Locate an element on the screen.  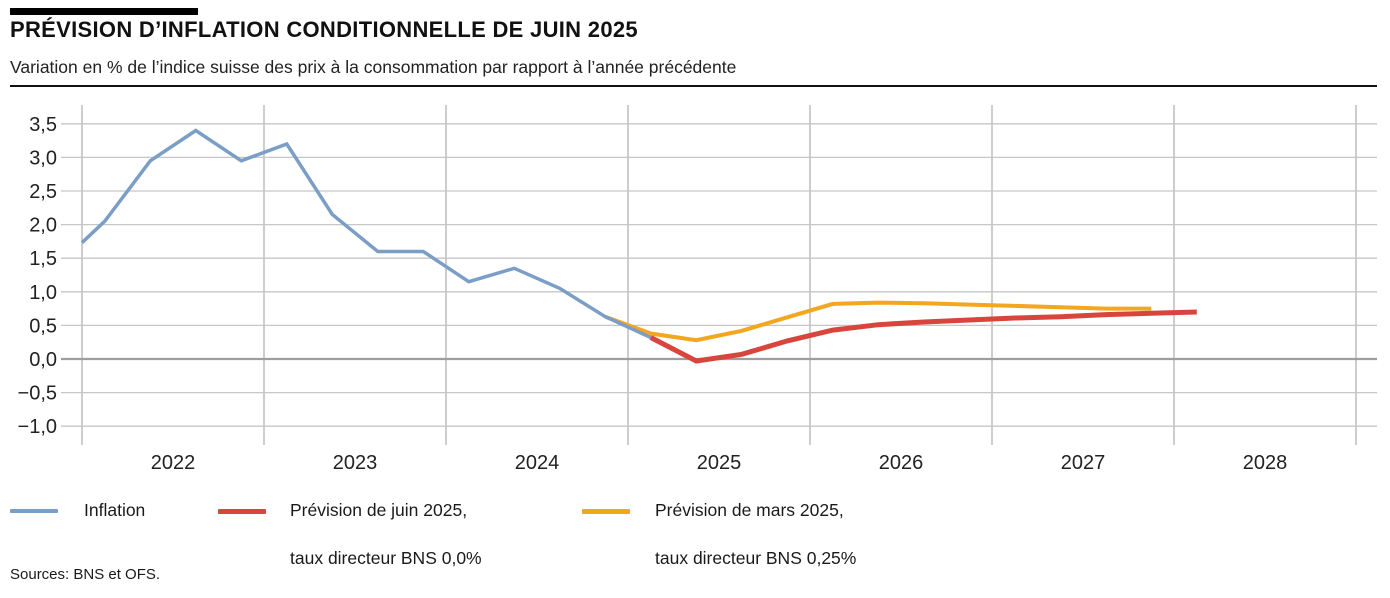
y-tick-label: 2,5 is located at coordinates (43, 192).